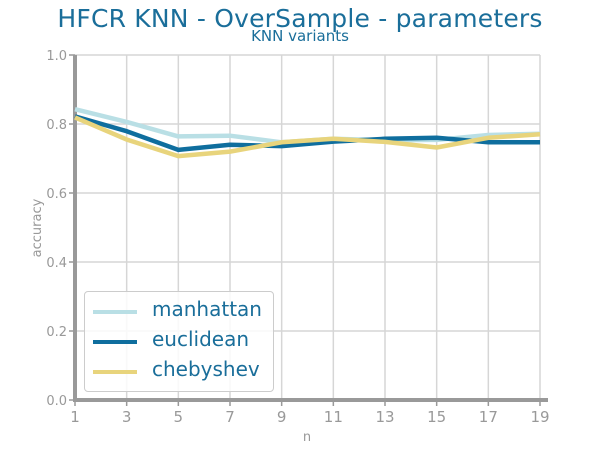  Describe the element at coordinates (206, 369) in the screenshot. I see `legend-label-chebyshev: chebyshev` at that location.